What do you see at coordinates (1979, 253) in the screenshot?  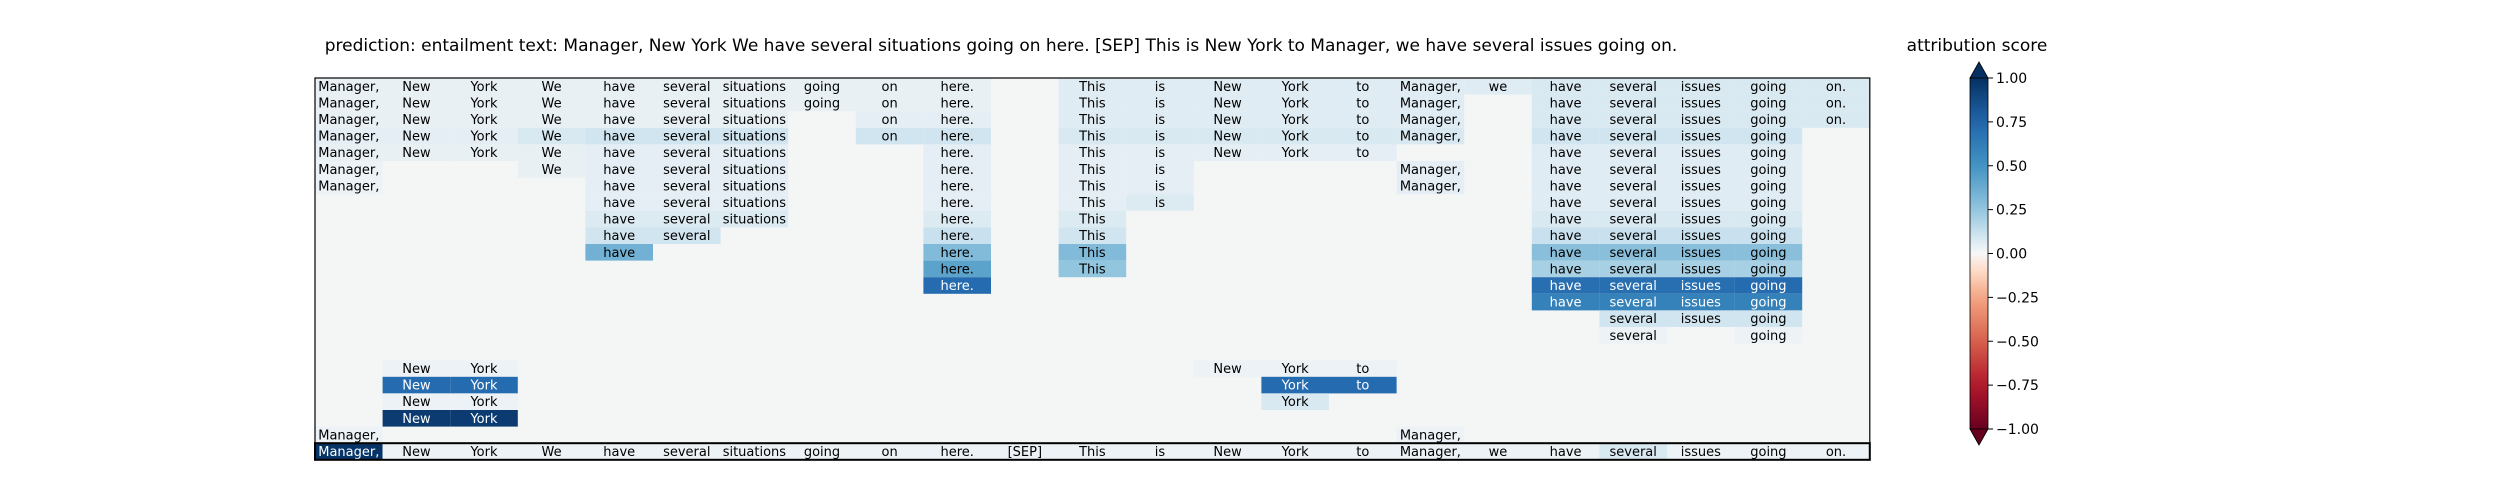 I see `colorbar-gradient` at bounding box center [1979, 253].